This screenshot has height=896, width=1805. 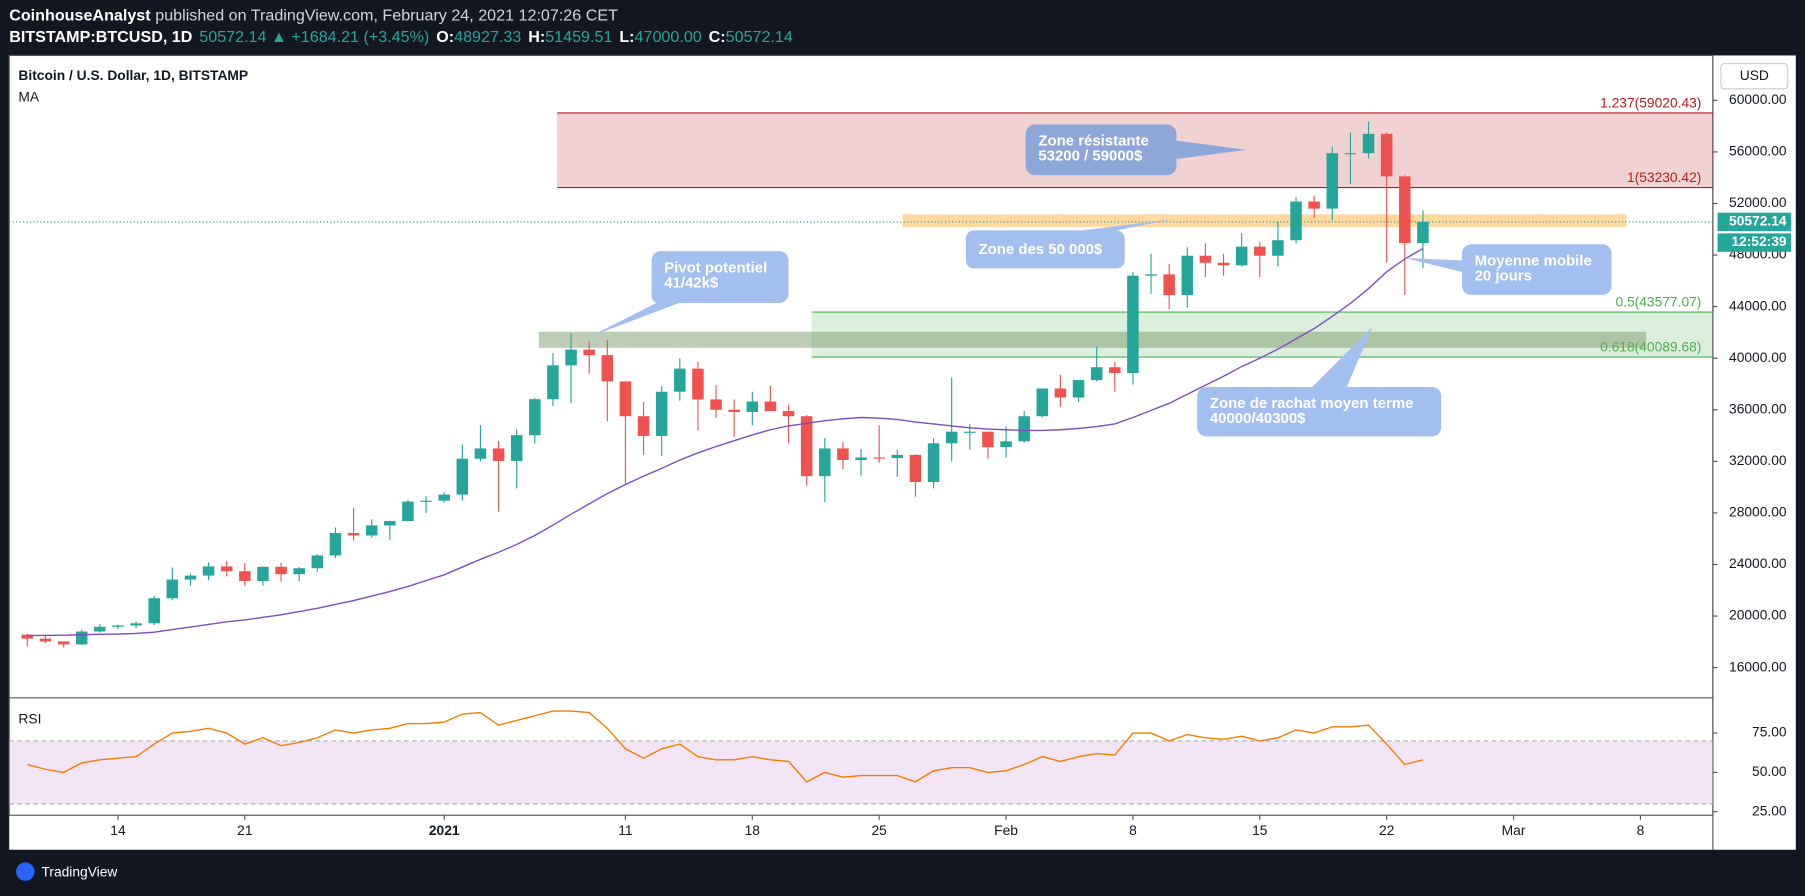 I want to click on symbol: BITSTAMP:BTCUSD, 1D, so click(x=100, y=37).